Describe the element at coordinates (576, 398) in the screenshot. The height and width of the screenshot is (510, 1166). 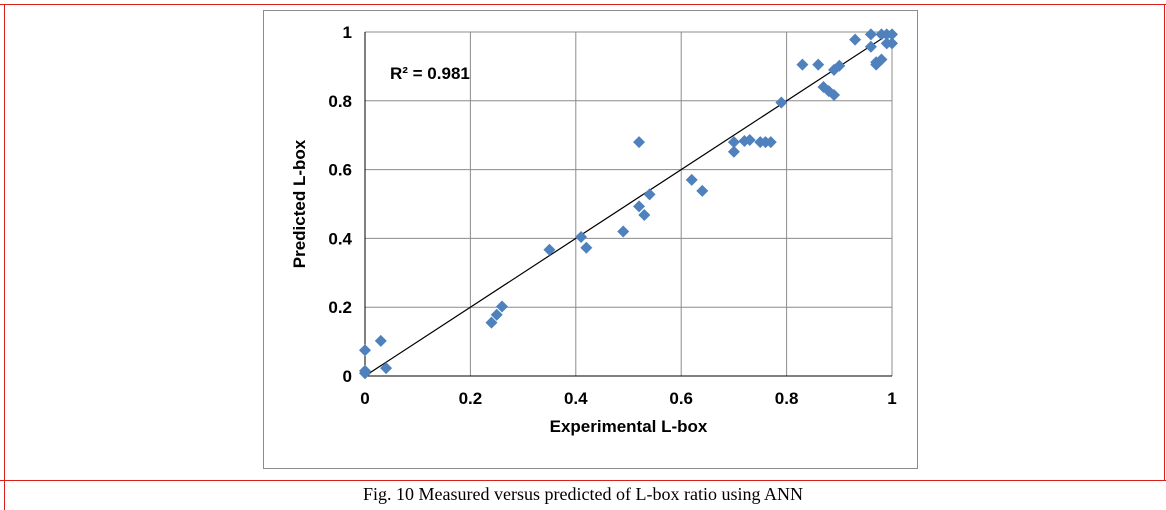
I see `x-tick-label: 0.4` at that location.